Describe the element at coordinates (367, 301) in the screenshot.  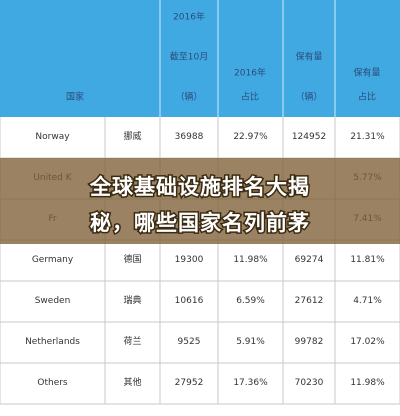
I see `cell-text: 4.71%` at that location.